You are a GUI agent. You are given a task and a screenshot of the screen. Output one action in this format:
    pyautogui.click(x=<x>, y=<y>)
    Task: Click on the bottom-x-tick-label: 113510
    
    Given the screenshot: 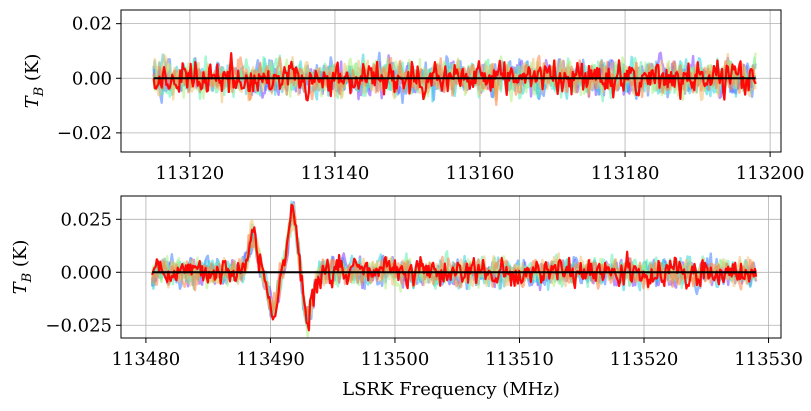 What is the action you would take?
    pyautogui.click(x=519, y=359)
    